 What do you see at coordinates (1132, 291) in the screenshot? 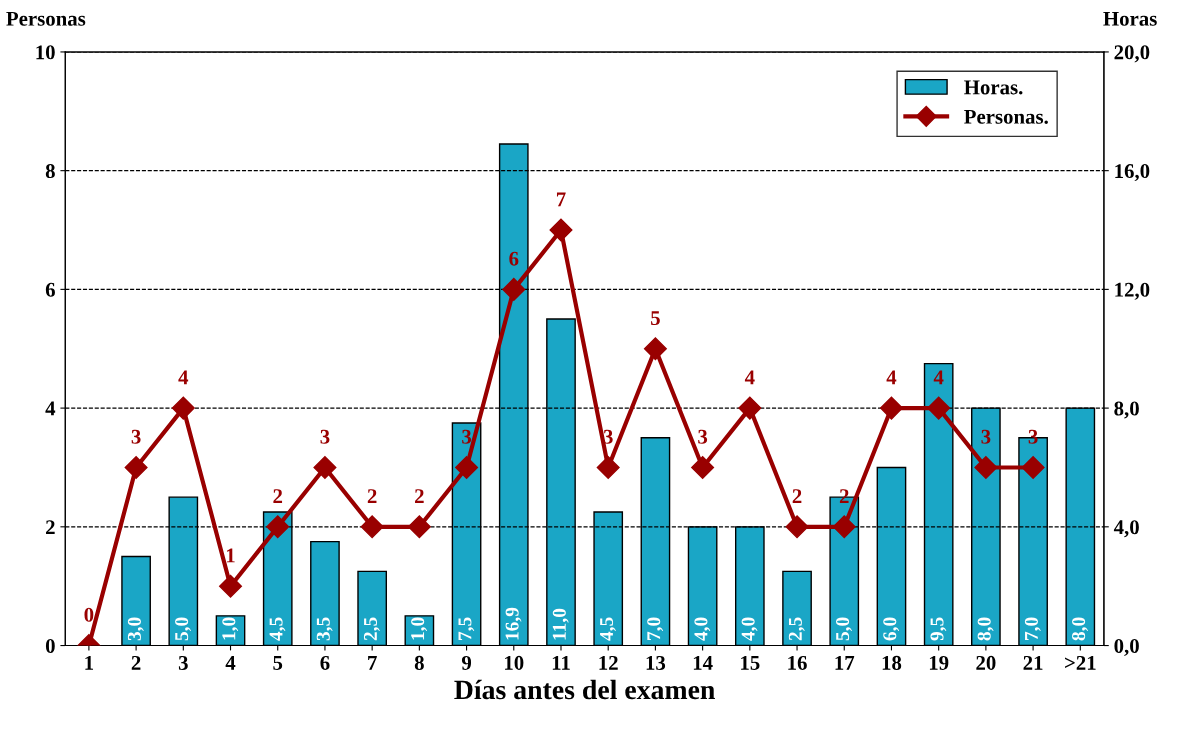
I see `y2-tick-label: 12,0` at bounding box center [1132, 291].